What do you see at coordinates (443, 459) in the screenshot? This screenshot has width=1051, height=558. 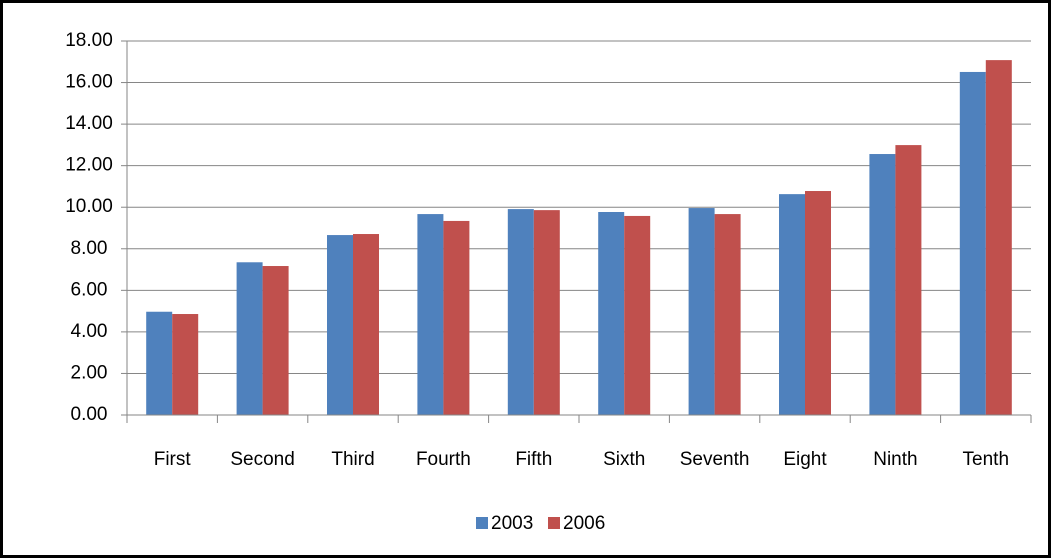 I see `x-tick-label: Fourth` at bounding box center [443, 459].